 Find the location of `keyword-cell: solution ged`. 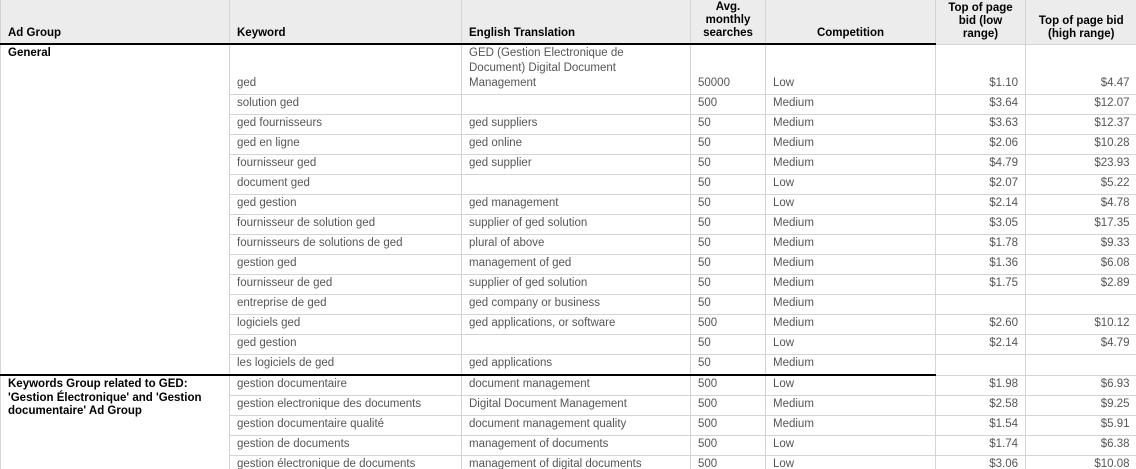

keyword-cell: solution ged is located at coordinates (345, 104).